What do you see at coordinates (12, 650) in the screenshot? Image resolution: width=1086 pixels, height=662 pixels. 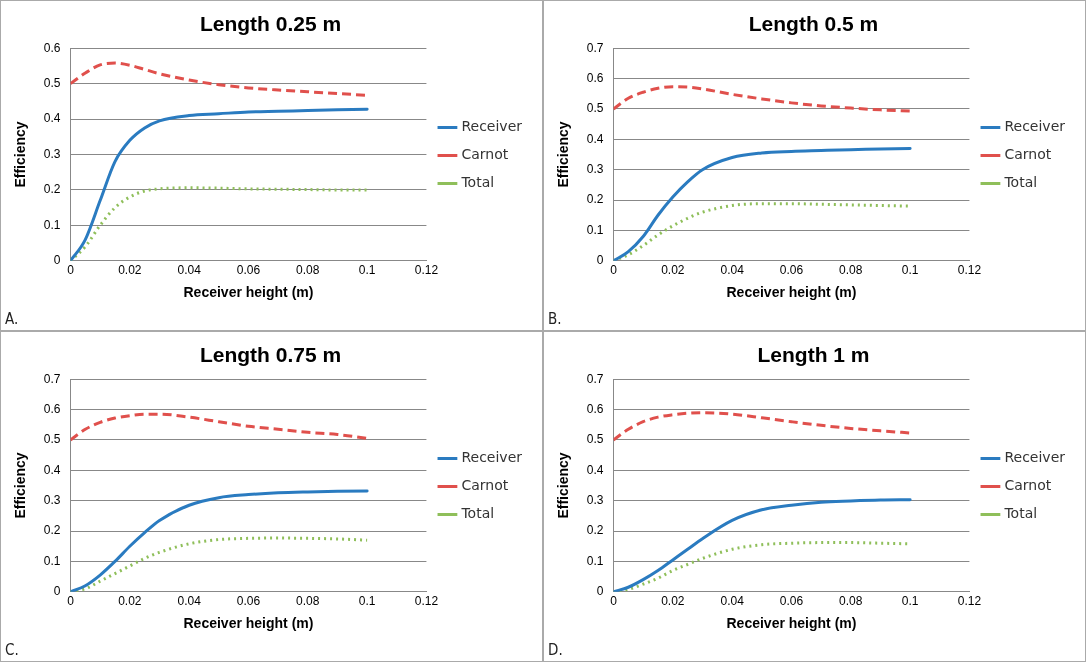 I see `text: C.` at bounding box center [12, 650].